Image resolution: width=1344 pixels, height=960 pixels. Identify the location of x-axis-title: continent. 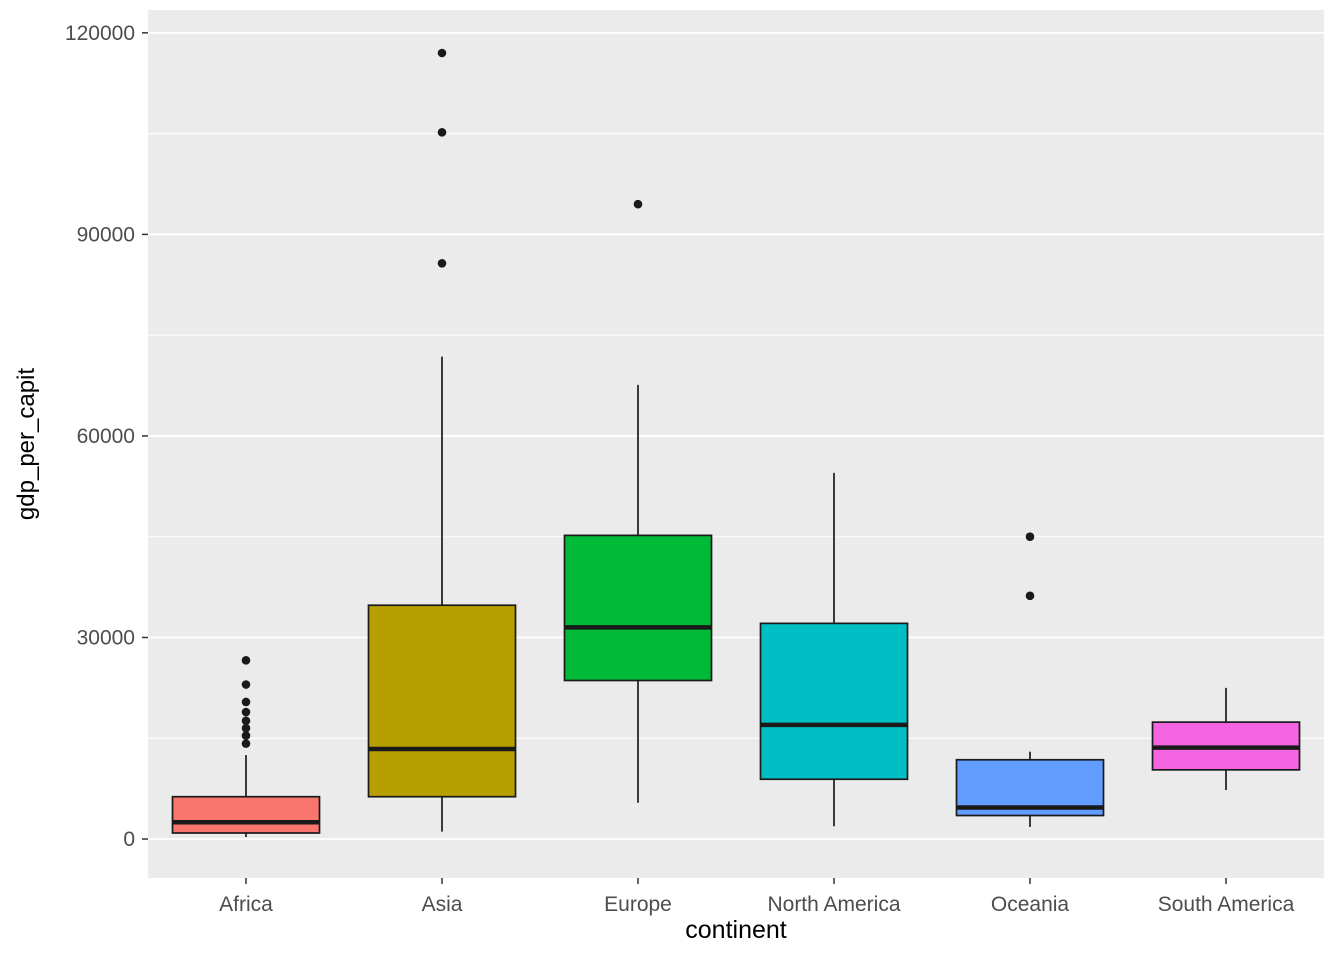
(736, 930).